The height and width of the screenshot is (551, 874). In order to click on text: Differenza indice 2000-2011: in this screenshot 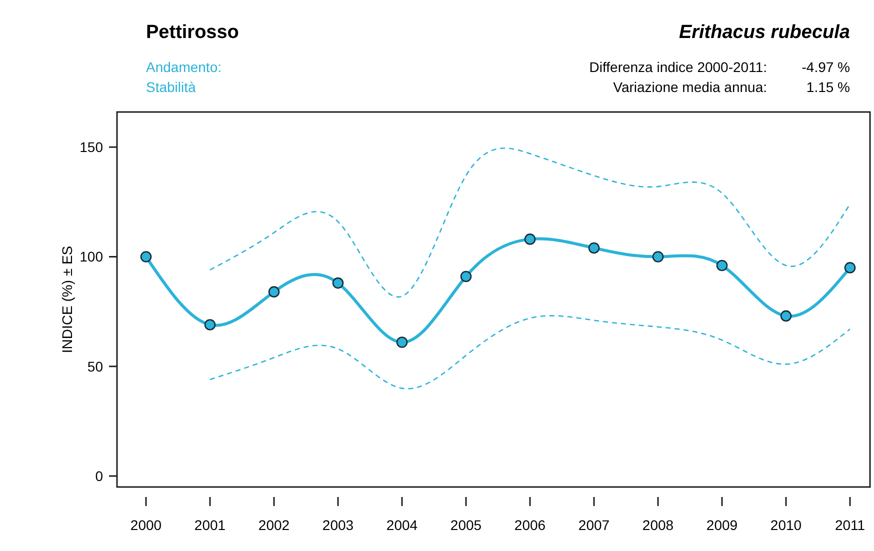, I will do `click(678, 67)`.